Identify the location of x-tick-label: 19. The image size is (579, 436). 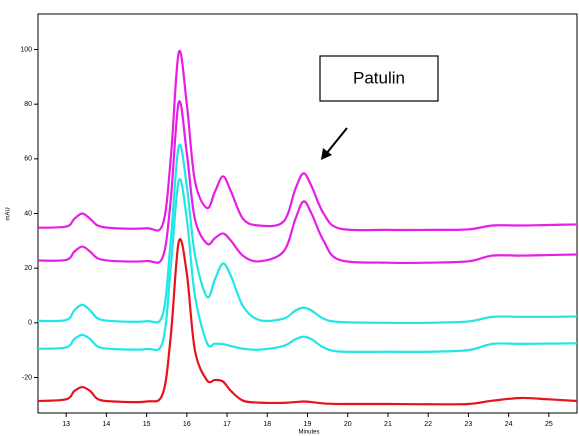
(308, 424).